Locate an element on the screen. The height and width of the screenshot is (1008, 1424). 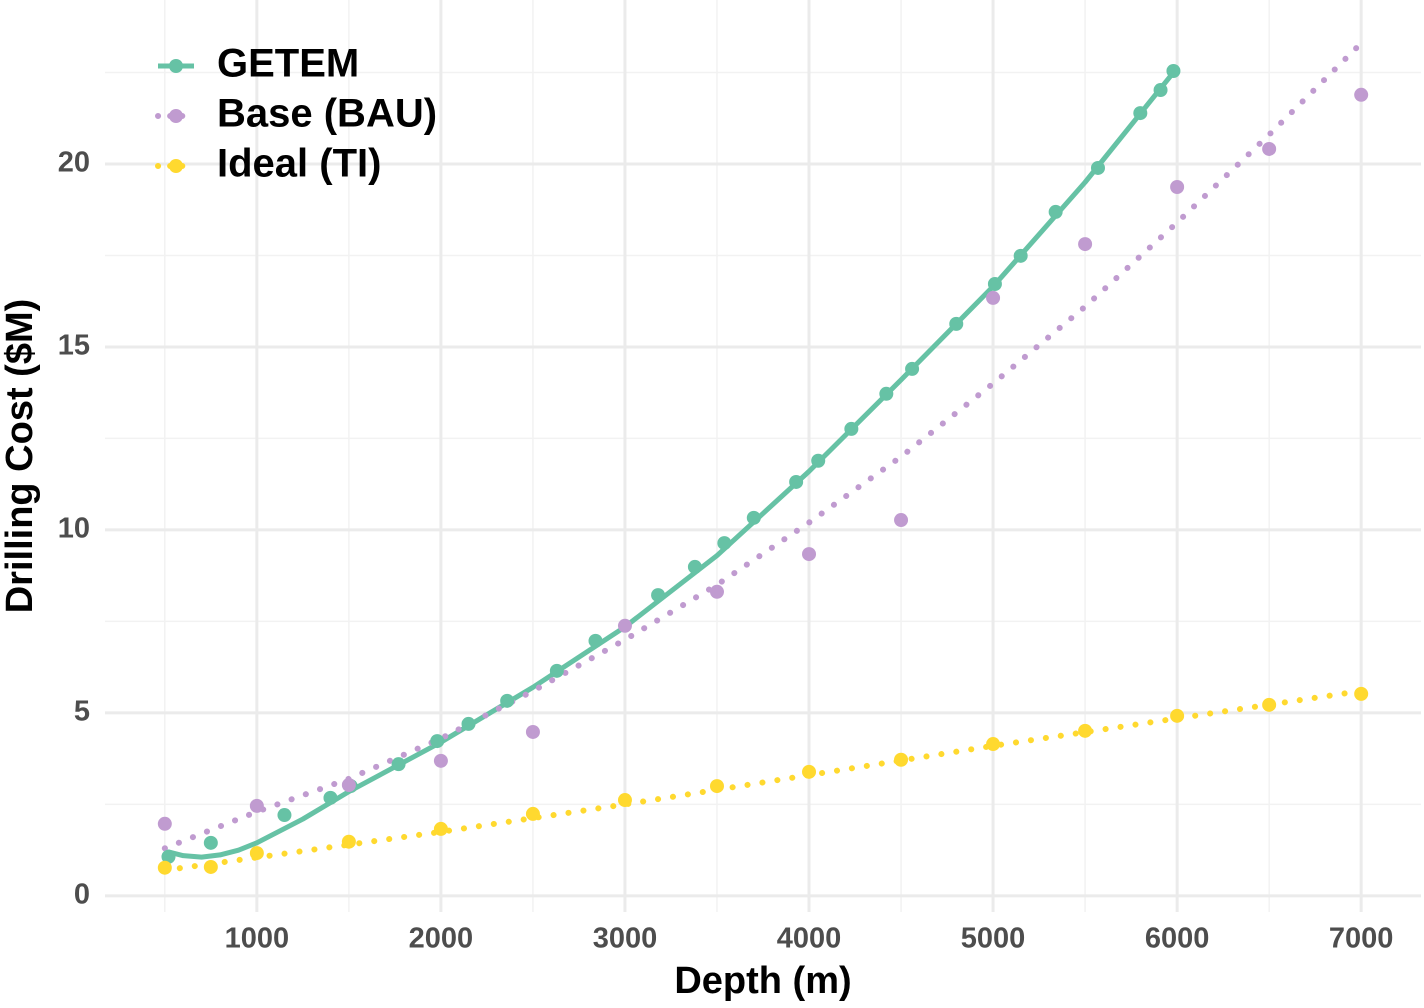
x-tick-label: 7000 is located at coordinates (1361, 939).